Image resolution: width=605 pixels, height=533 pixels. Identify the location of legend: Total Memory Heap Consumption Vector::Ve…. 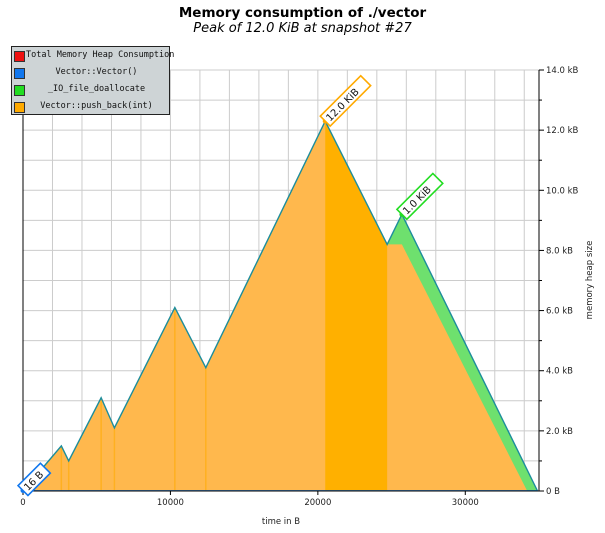
(93, 80).